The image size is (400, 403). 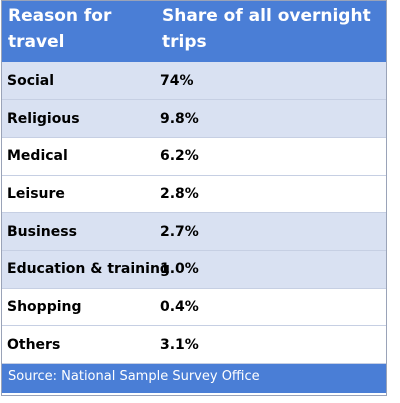 What do you see at coordinates (271, 307) in the screenshot?
I see `share-cell: 0.4%` at bounding box center [271, 307].